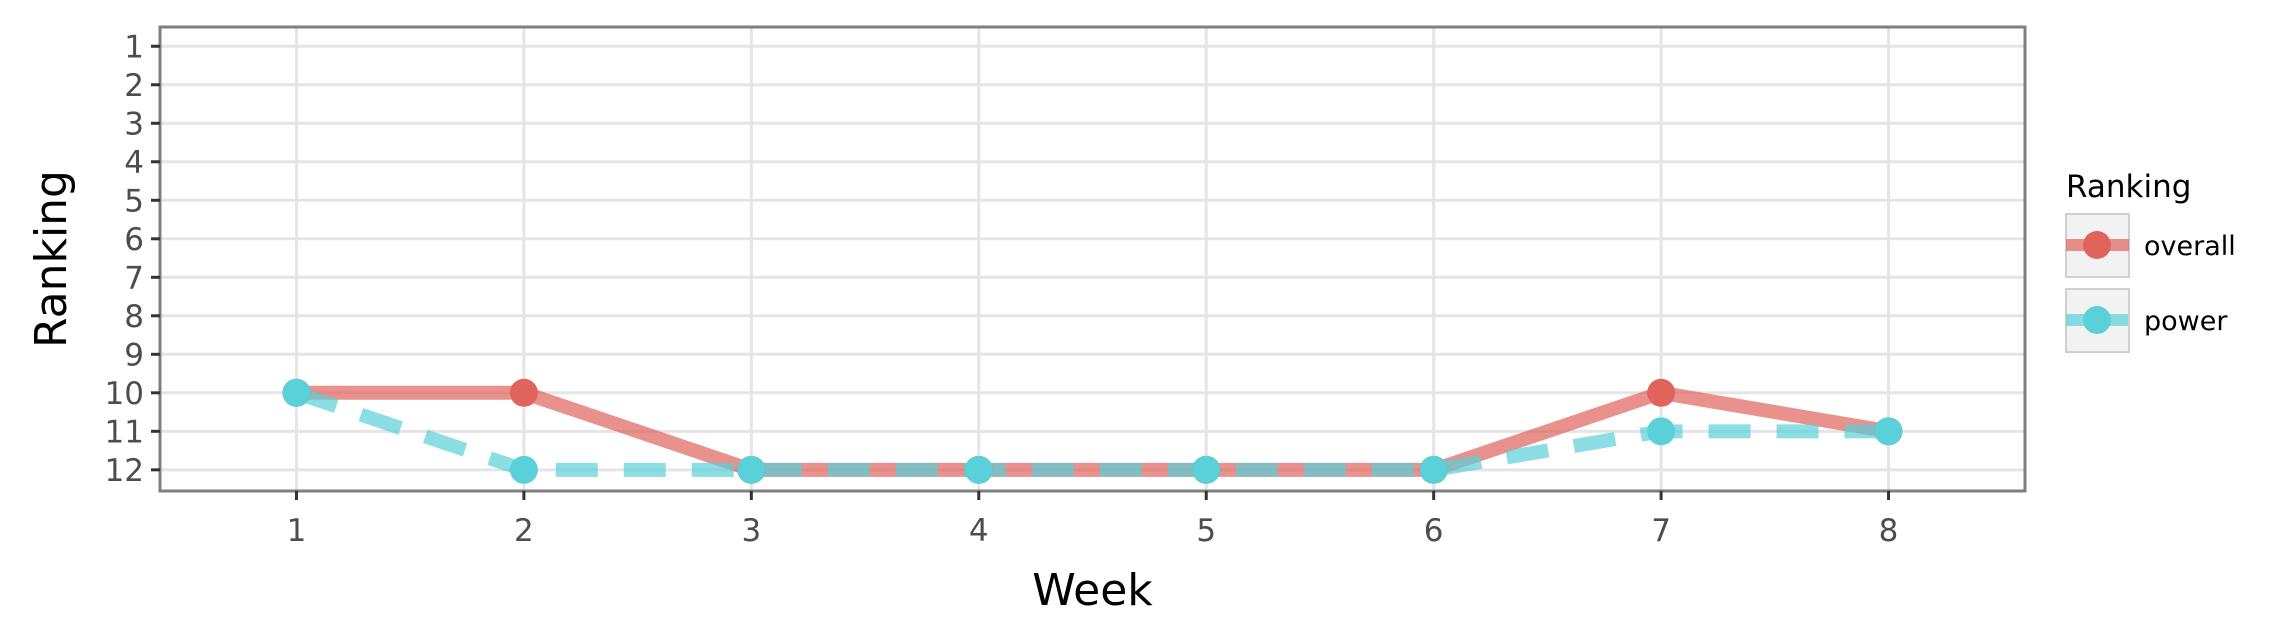  What do you see at coordinates (751, 531) in the screenshot?
I see `x-tick-label: 3` at bounding box center [751, 531].